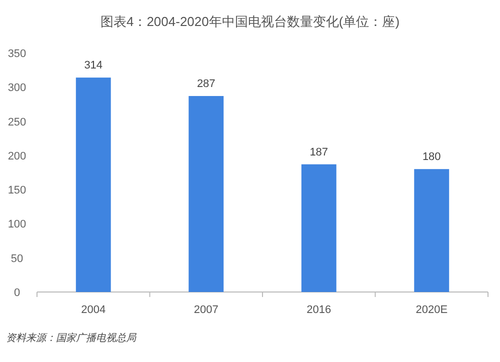 The image size is (500, 362). What do you see at coordinates (17, 293) in the screenshot?
I see `y-tick-label: 0` at bounding box center [17, 293].